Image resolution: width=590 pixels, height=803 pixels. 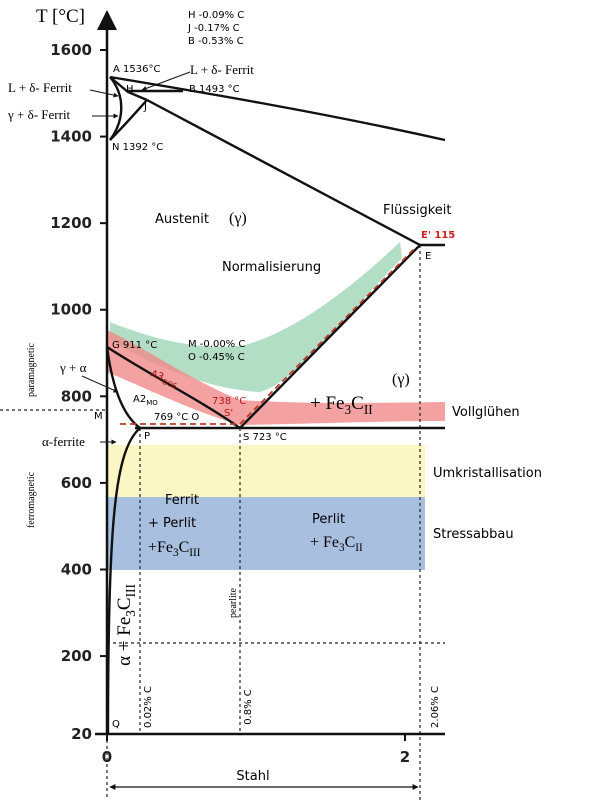 What do you see at coordinates (233, 602) in the screenshot?
I see `side-label: pearlite` at bounding box center [233, 602].